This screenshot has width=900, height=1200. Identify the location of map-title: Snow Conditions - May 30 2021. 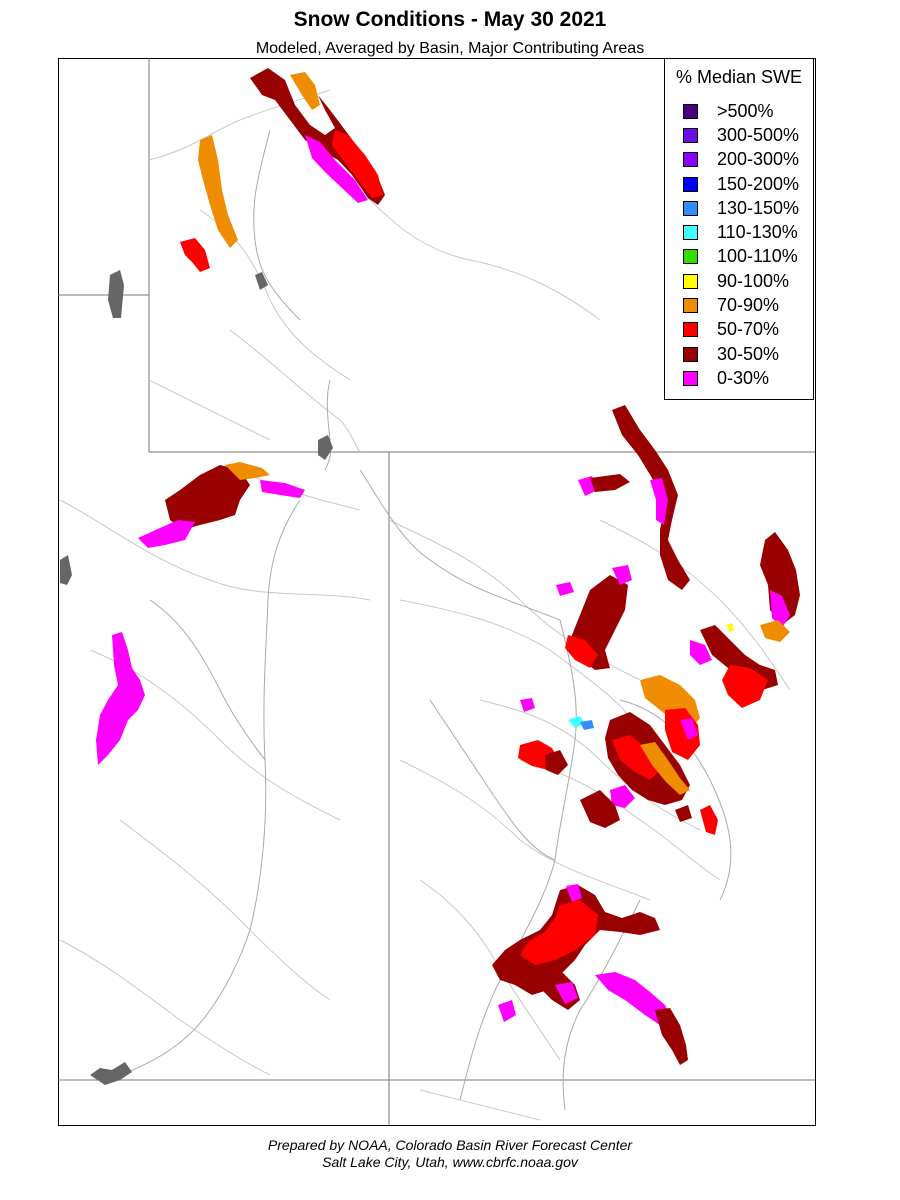
(450, 19).